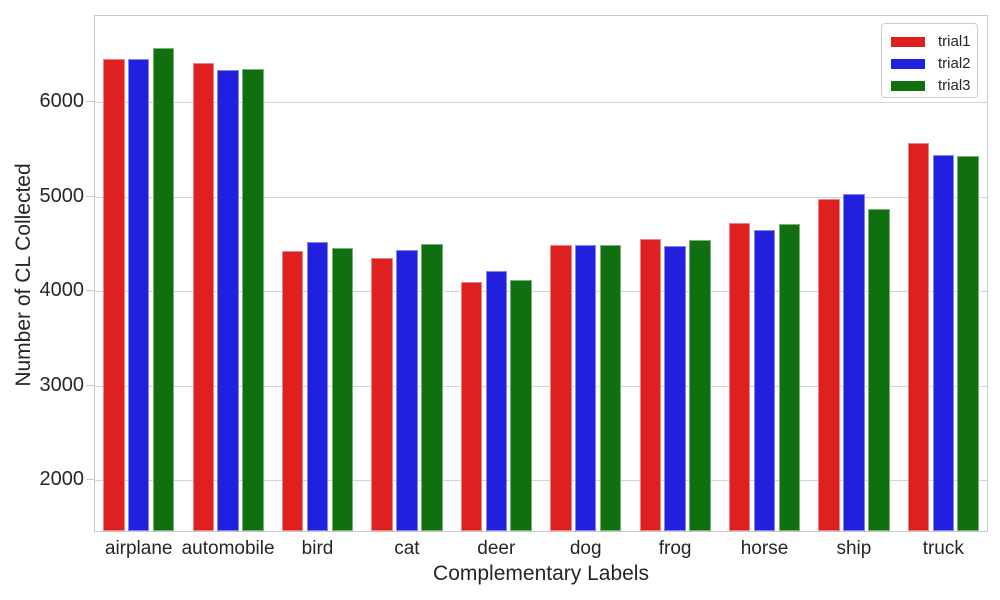 The width and height of the screenshot is (1000, 600). Describe the element at coordinates (407, 390) in the screenshot. I see `bar-trial2-cat` at that location.